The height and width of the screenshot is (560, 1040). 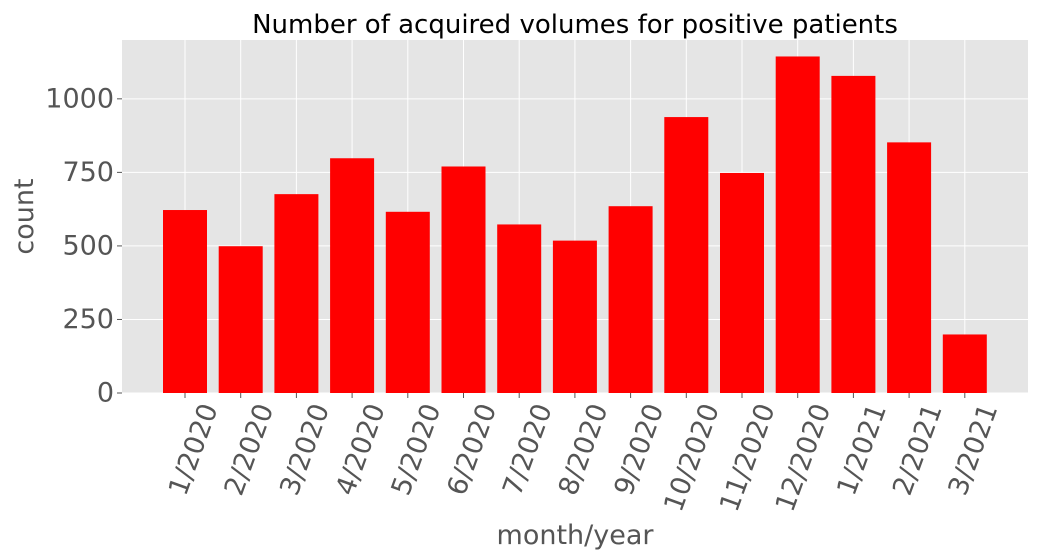 What do you see at coordinates (519, 308) in the screenshot?
I see `bar-7-2020` at bounding box center [519, 308].